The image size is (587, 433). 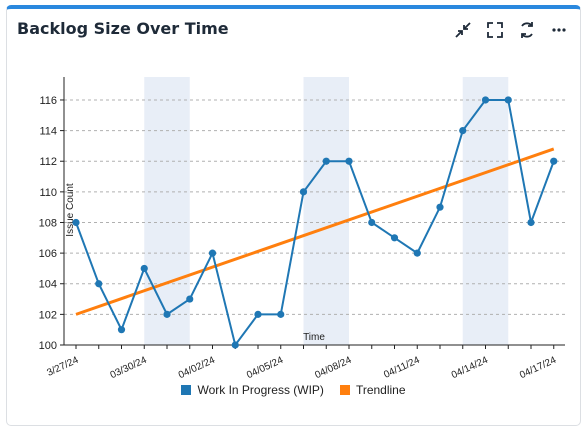 I want to click on y-tick-label: 116, so click(x=48, y=101).